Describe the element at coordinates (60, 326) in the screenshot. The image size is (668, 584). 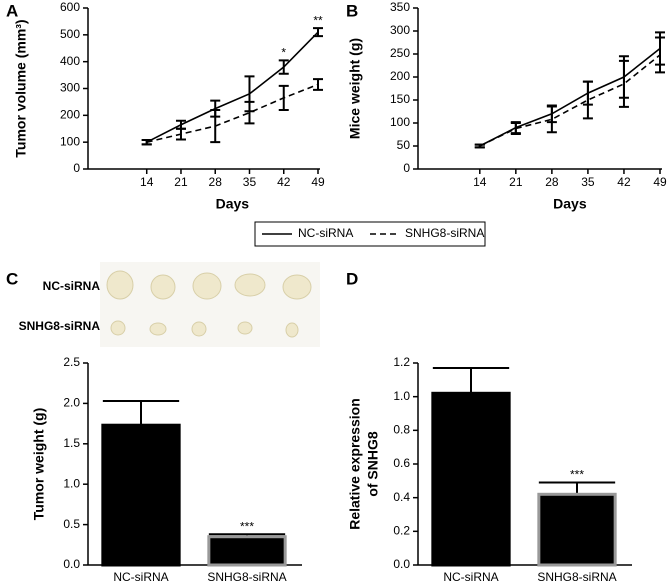
I see `image-label: SNHG8-siRNA` at that location.